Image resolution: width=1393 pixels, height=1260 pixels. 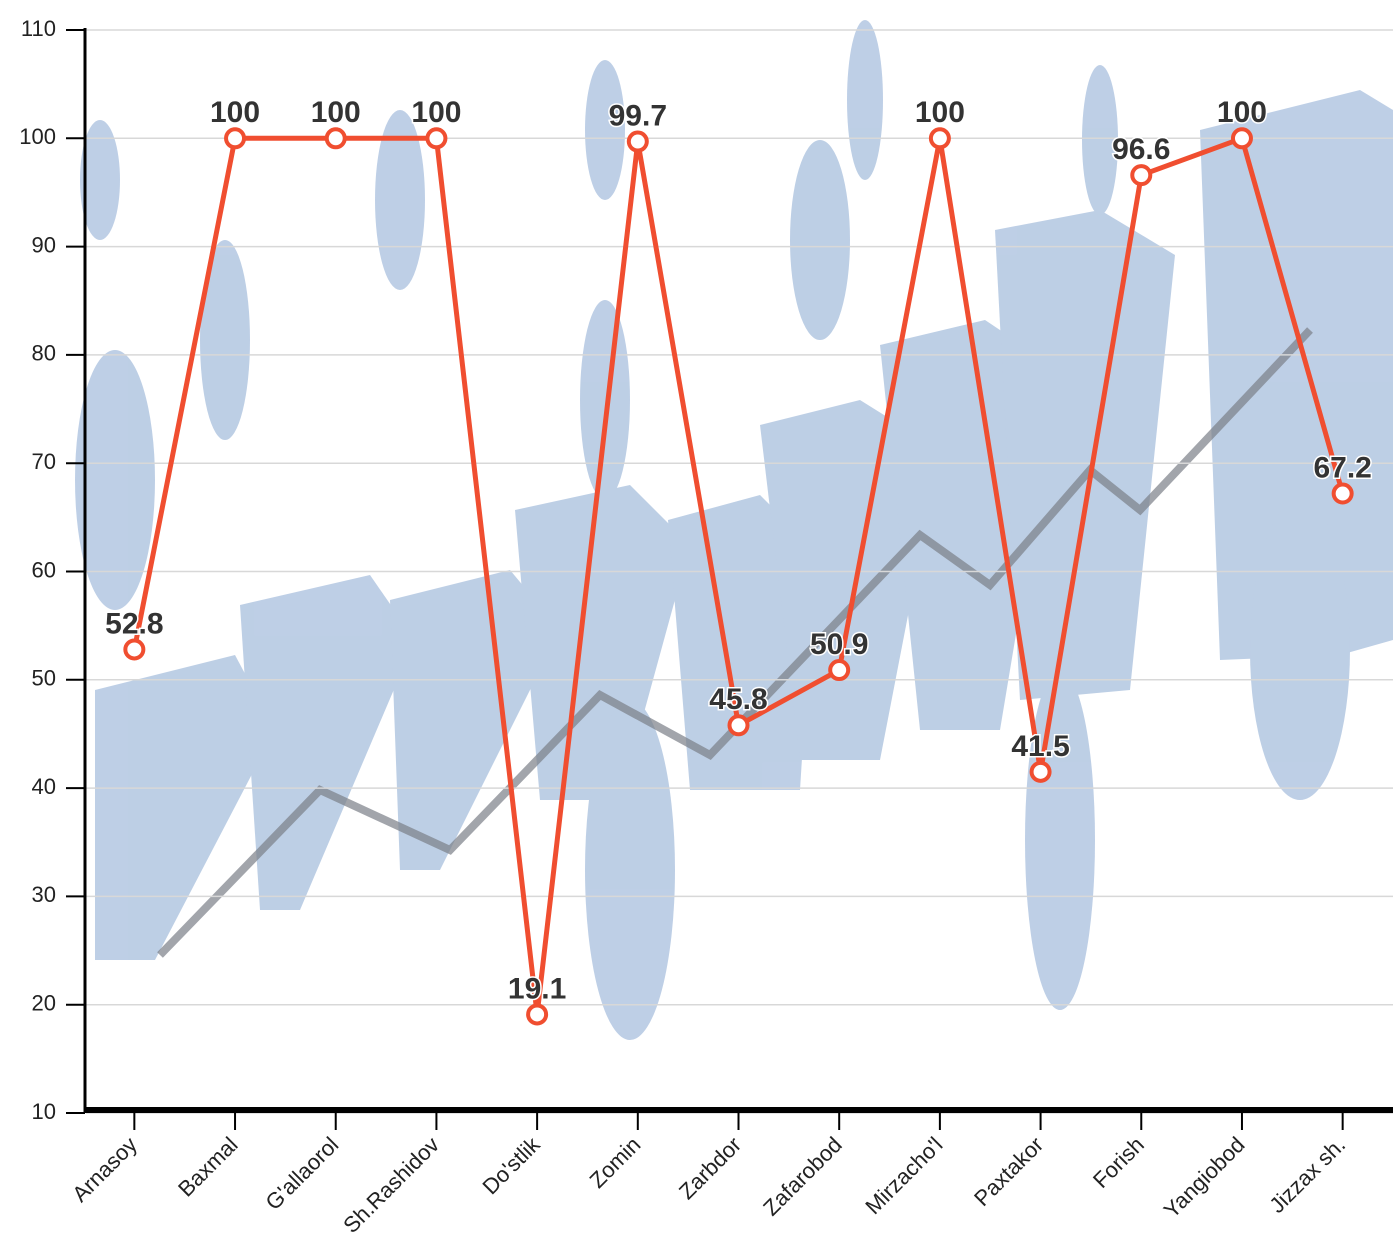 I want to click on x-tick-label: Sh.Rashidov, so click(x=391, y=1185).